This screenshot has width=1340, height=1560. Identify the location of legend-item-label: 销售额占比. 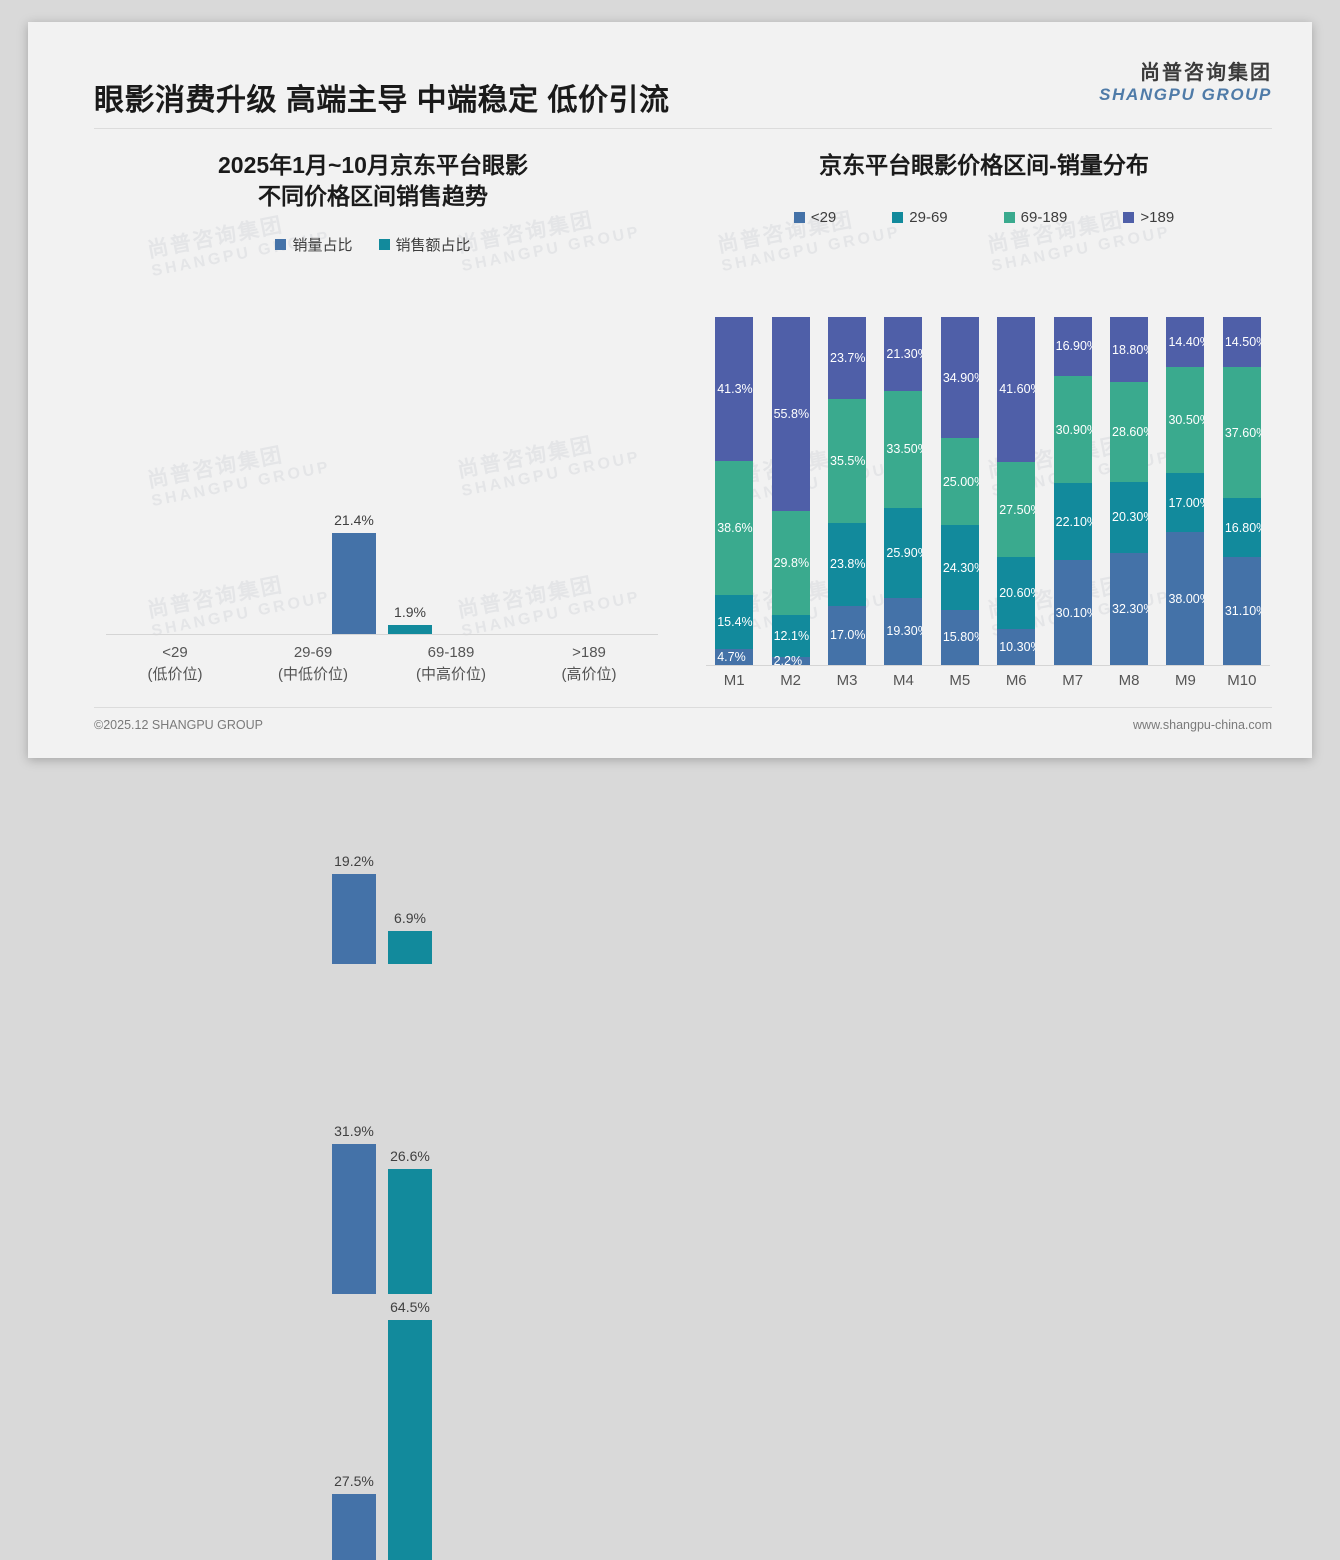
(433, 246).